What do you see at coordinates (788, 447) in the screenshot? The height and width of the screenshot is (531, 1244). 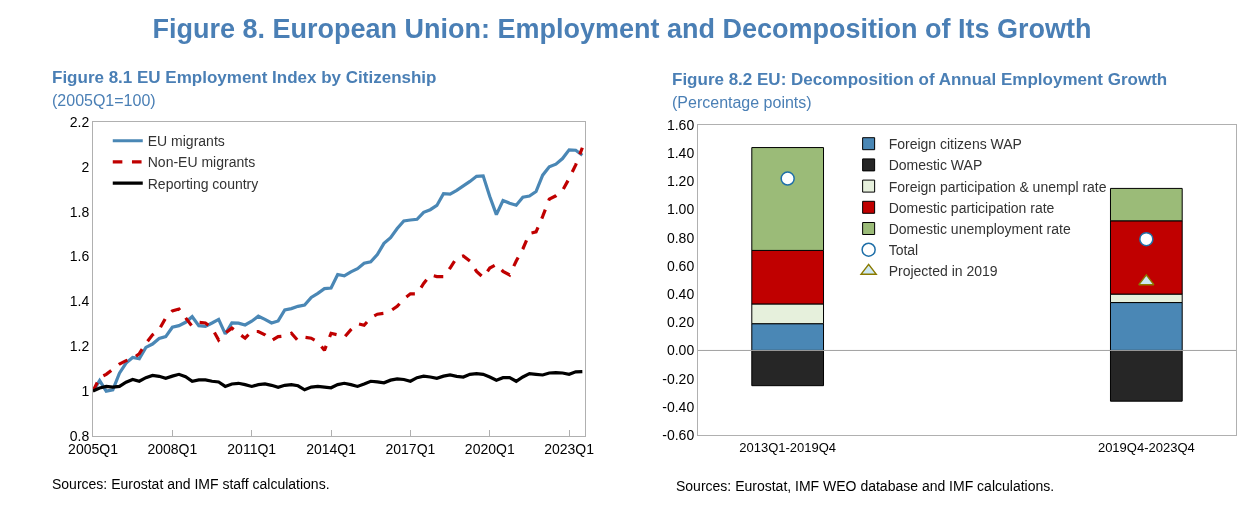 I see `x-tick-label: 2013Q1-2019Q4` at bounding box center [788, 447].